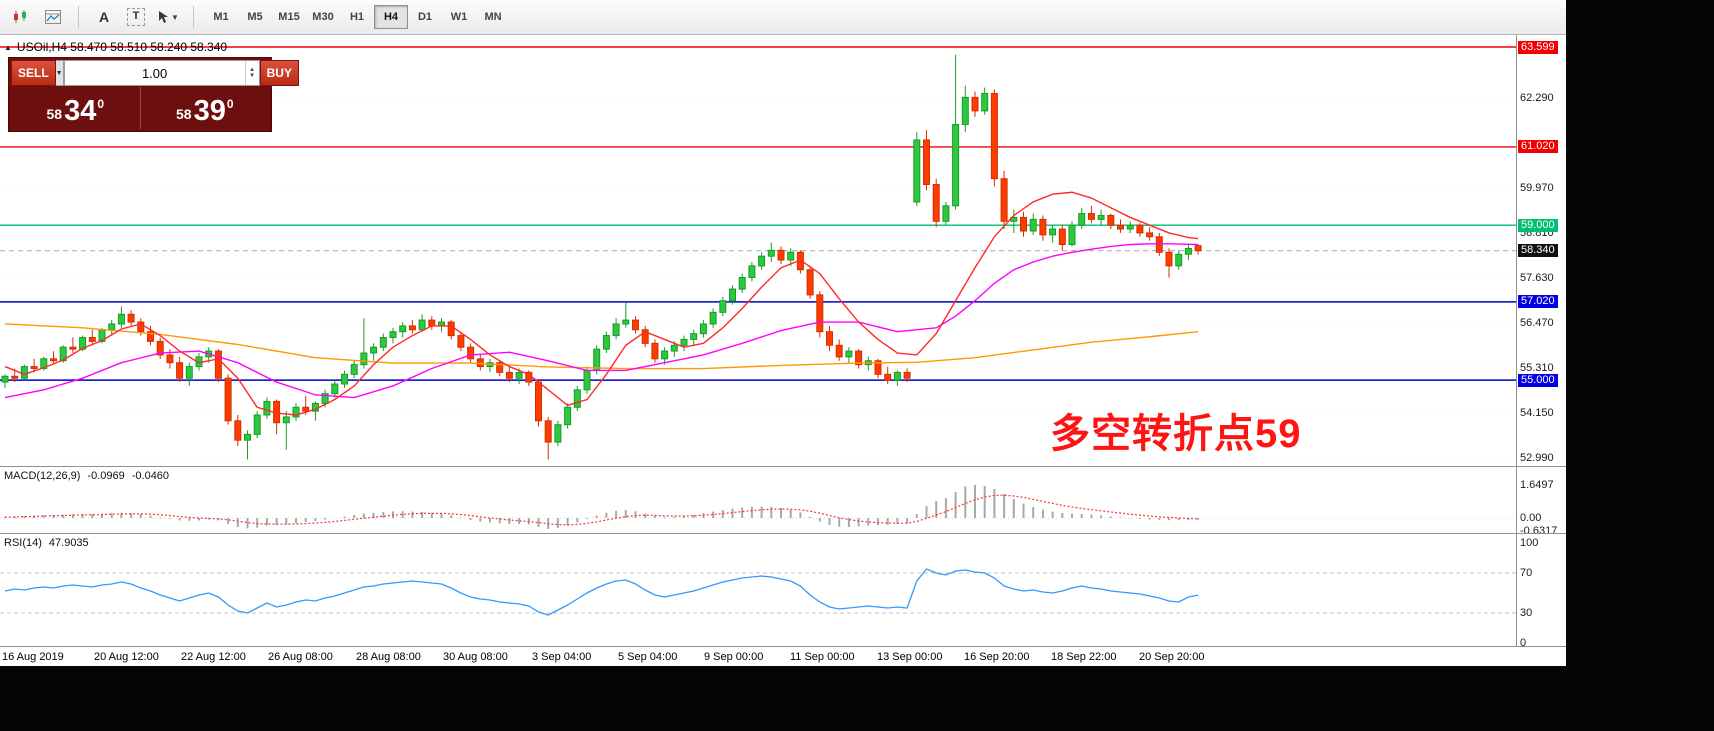 This screenshot has width=1714, height=731. Describe the element at coordinates (1541, 590) in the screenshot. I see `rsi-axis: 100 70 30 0` at that location.